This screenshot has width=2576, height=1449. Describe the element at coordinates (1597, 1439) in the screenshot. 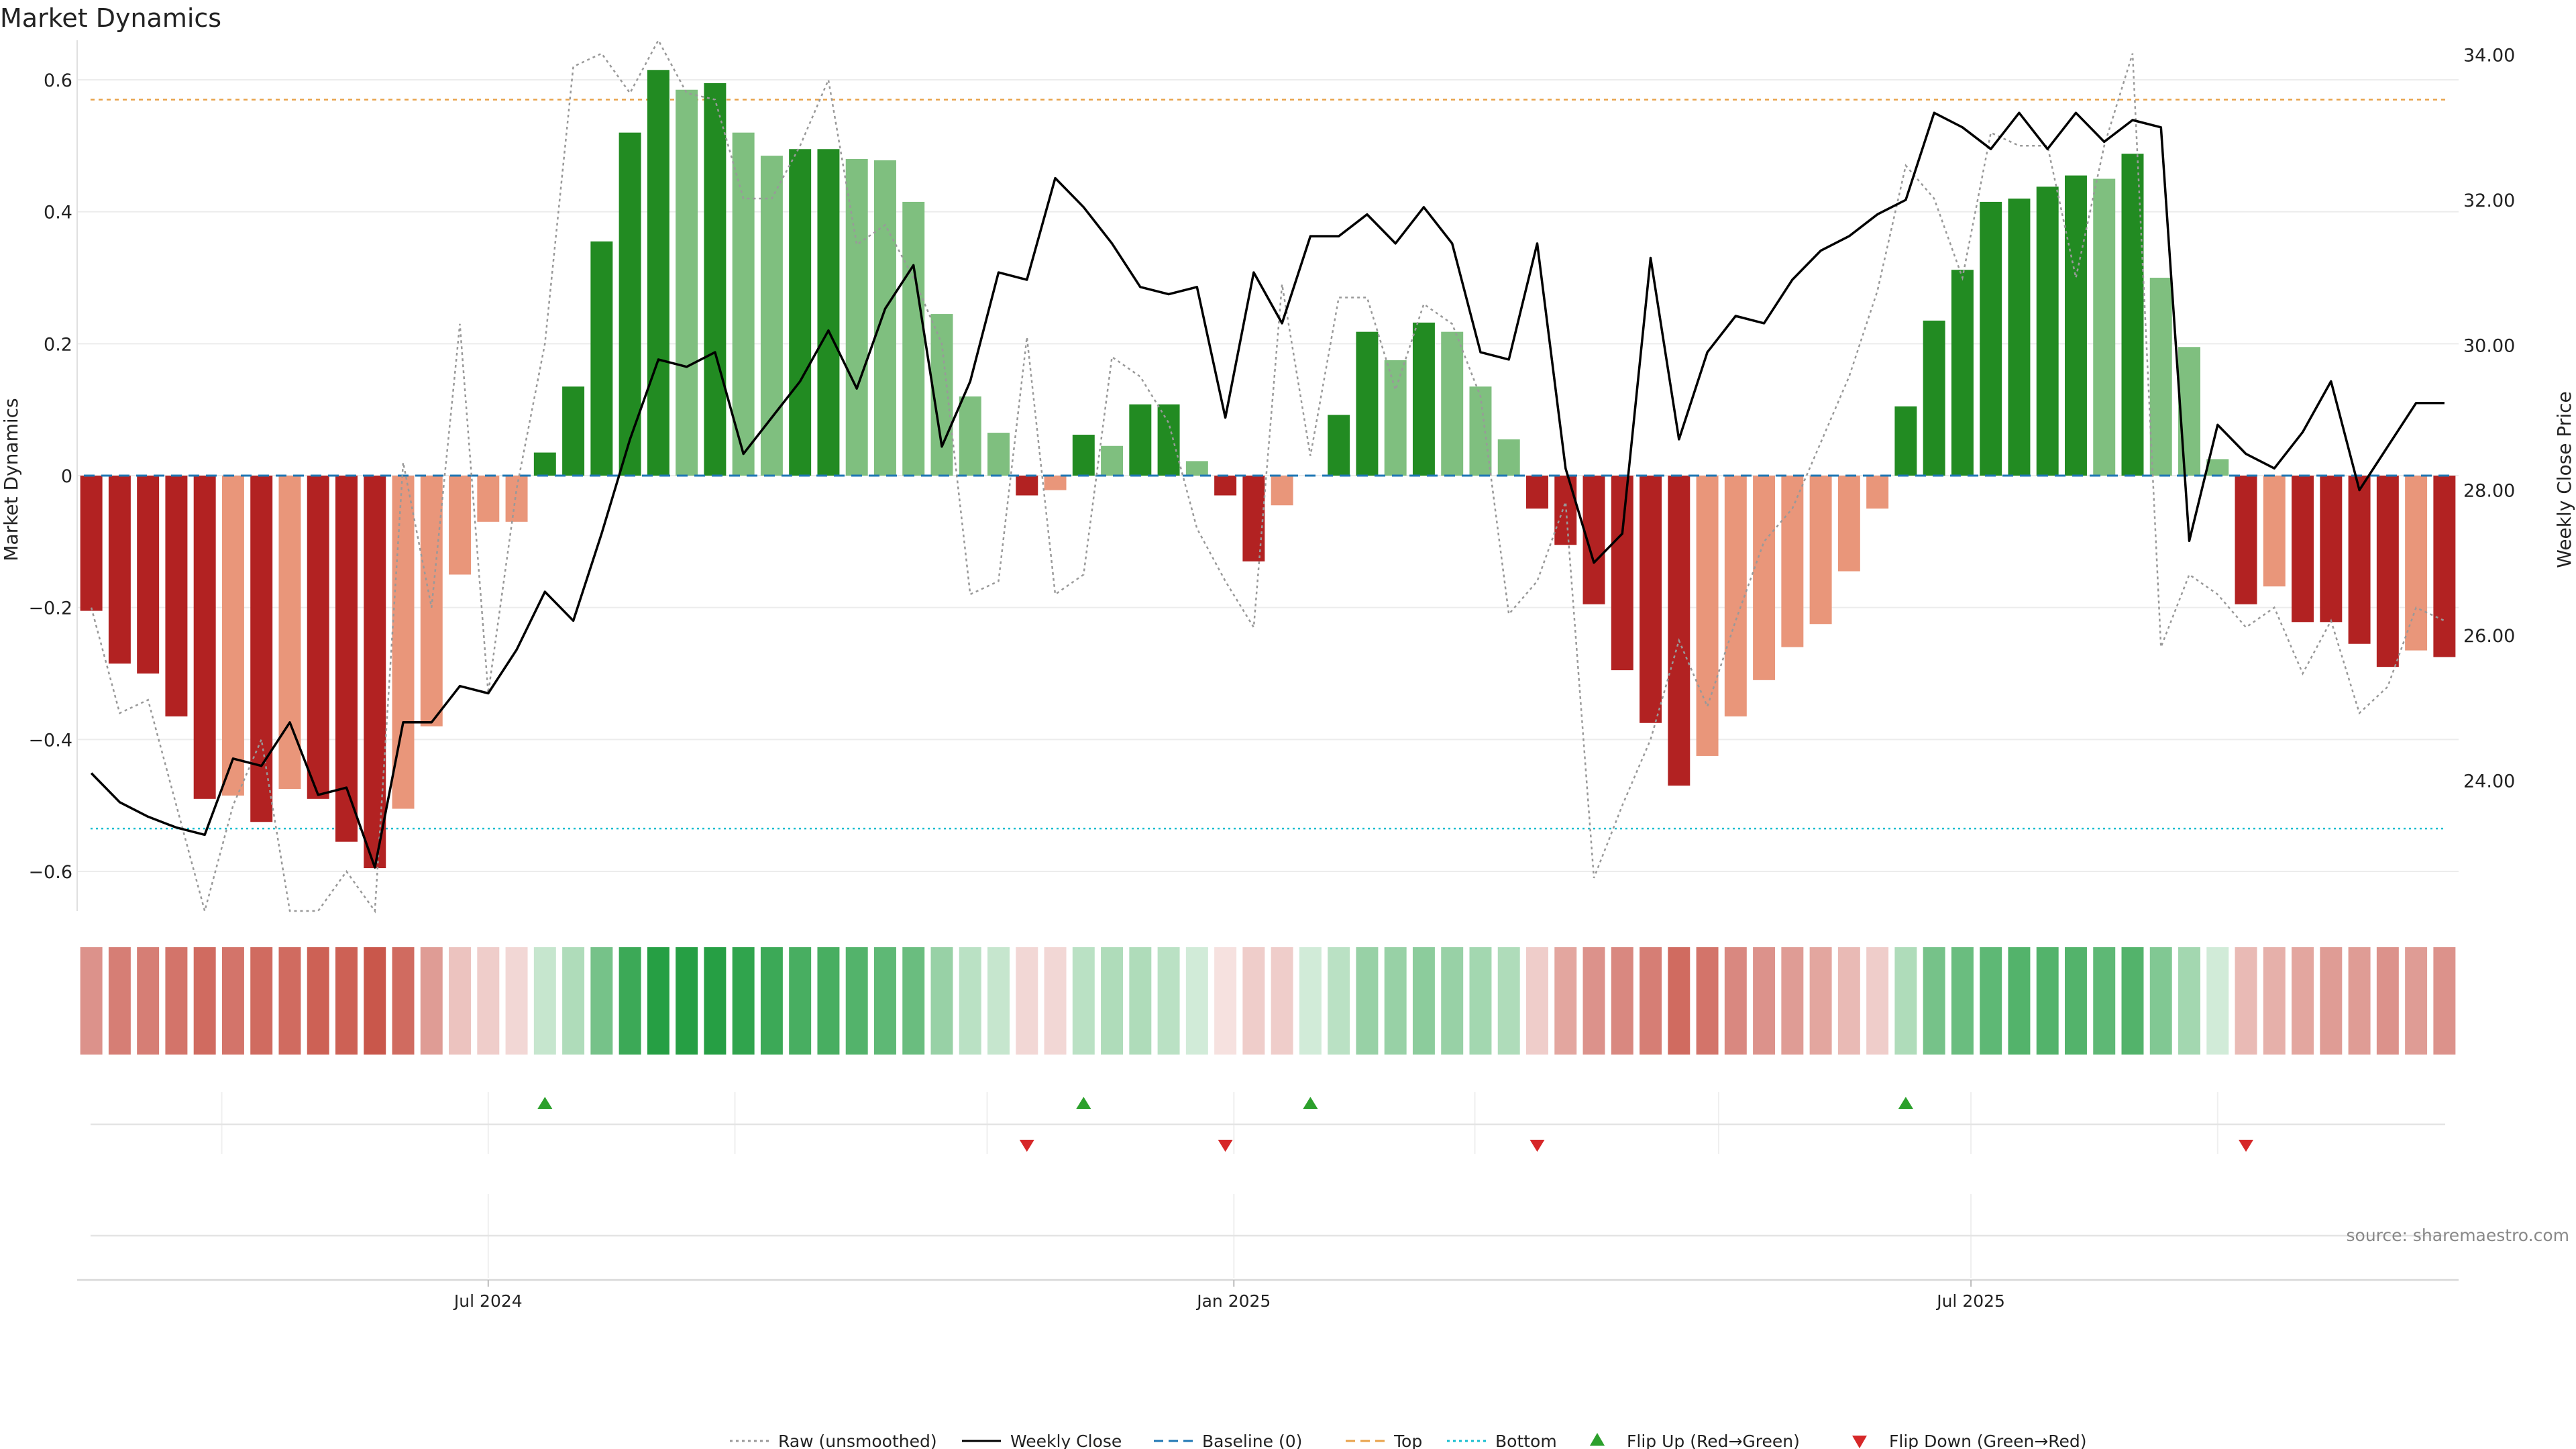

I see `legend-swatch-flip-up` at that location.